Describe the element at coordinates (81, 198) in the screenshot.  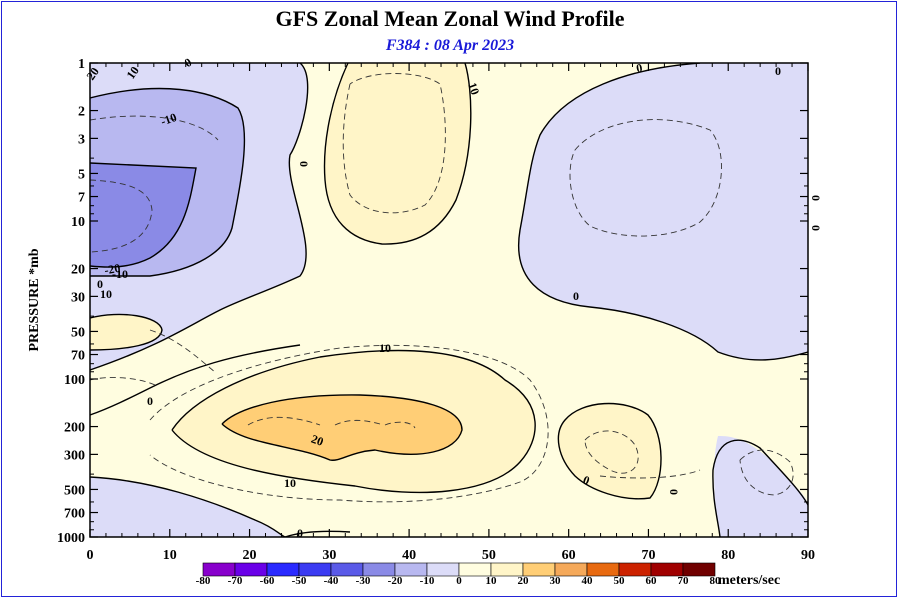
I see `y-tick-label: 7` at that location.